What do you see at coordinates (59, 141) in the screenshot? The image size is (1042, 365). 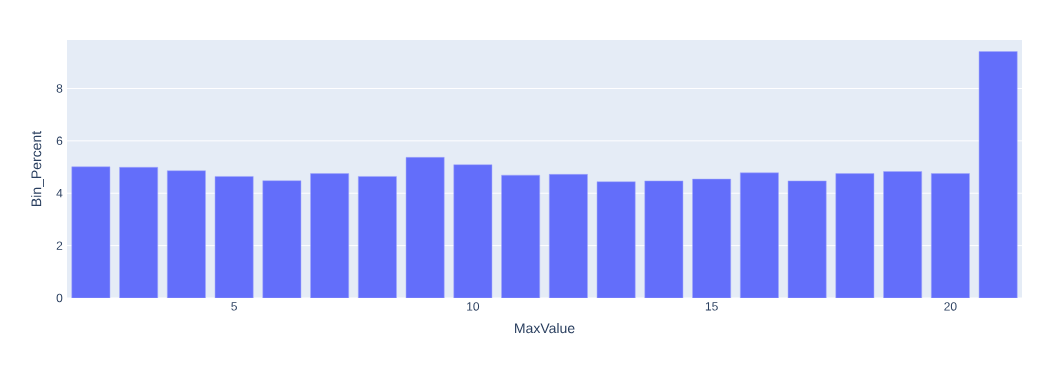 I see `y-tick-label: 6` at bounding box center [59, 141].